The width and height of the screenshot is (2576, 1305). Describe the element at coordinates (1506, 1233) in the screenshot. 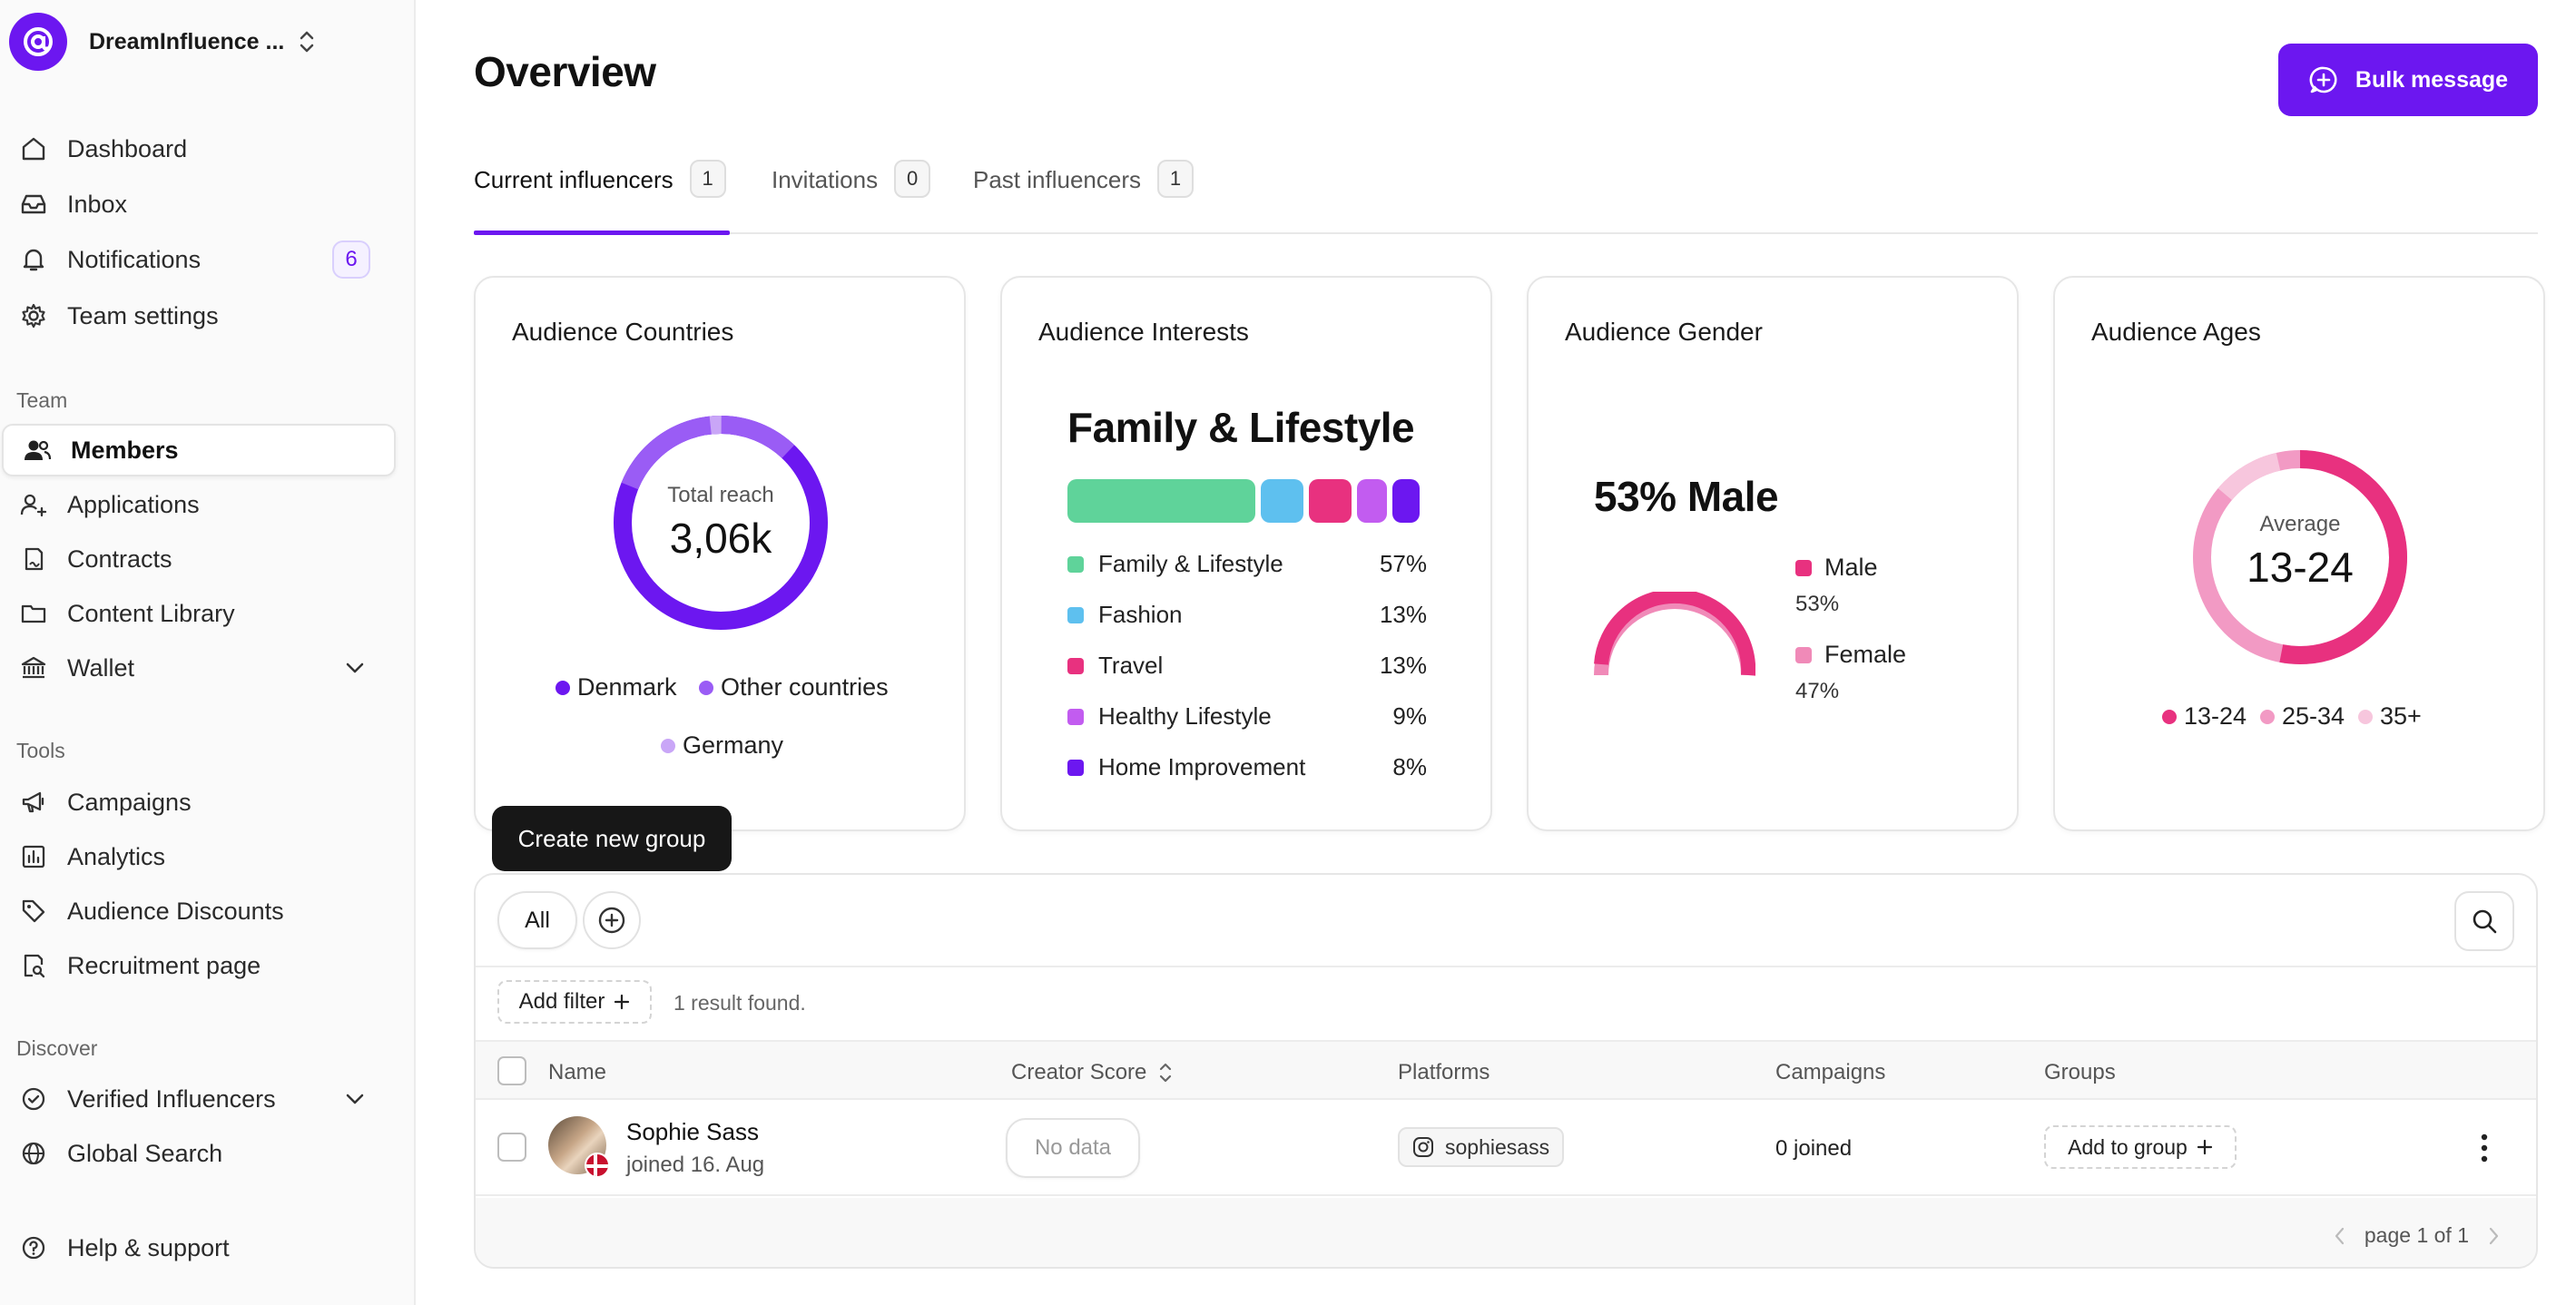

I see `table-footer` at that location.